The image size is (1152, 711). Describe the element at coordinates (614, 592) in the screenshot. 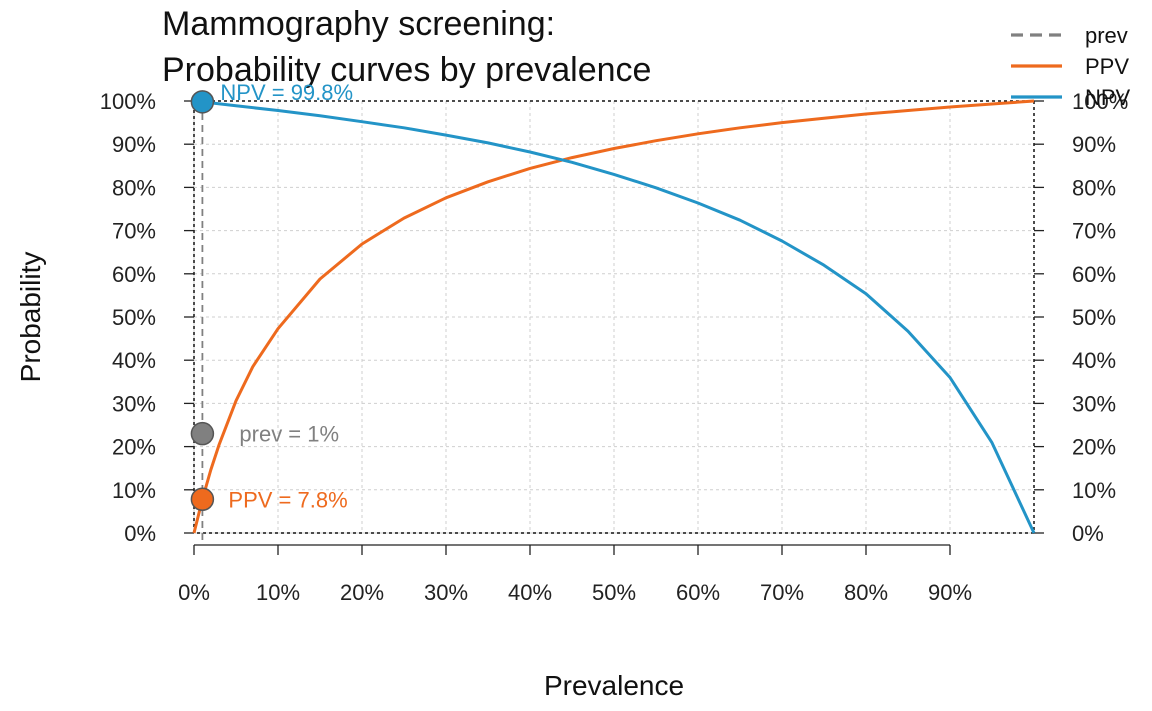

I see `x-tick-label: 50%` at that location.